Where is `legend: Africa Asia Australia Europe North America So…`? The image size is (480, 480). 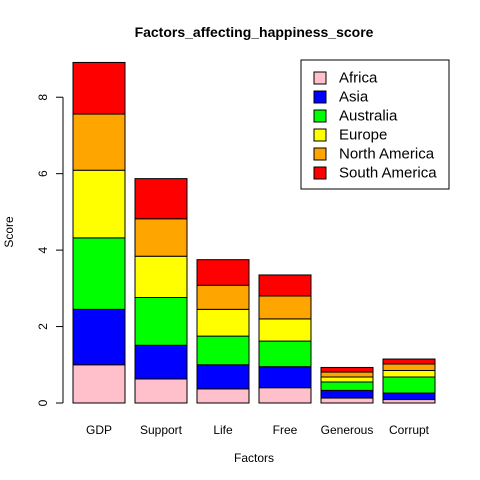
legend: Africa Asia Australia Europe North America So… is located at coordinates (375, 124).